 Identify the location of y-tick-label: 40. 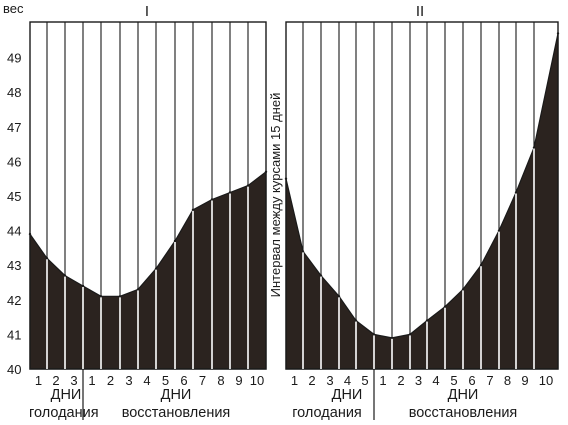
(14, 369).